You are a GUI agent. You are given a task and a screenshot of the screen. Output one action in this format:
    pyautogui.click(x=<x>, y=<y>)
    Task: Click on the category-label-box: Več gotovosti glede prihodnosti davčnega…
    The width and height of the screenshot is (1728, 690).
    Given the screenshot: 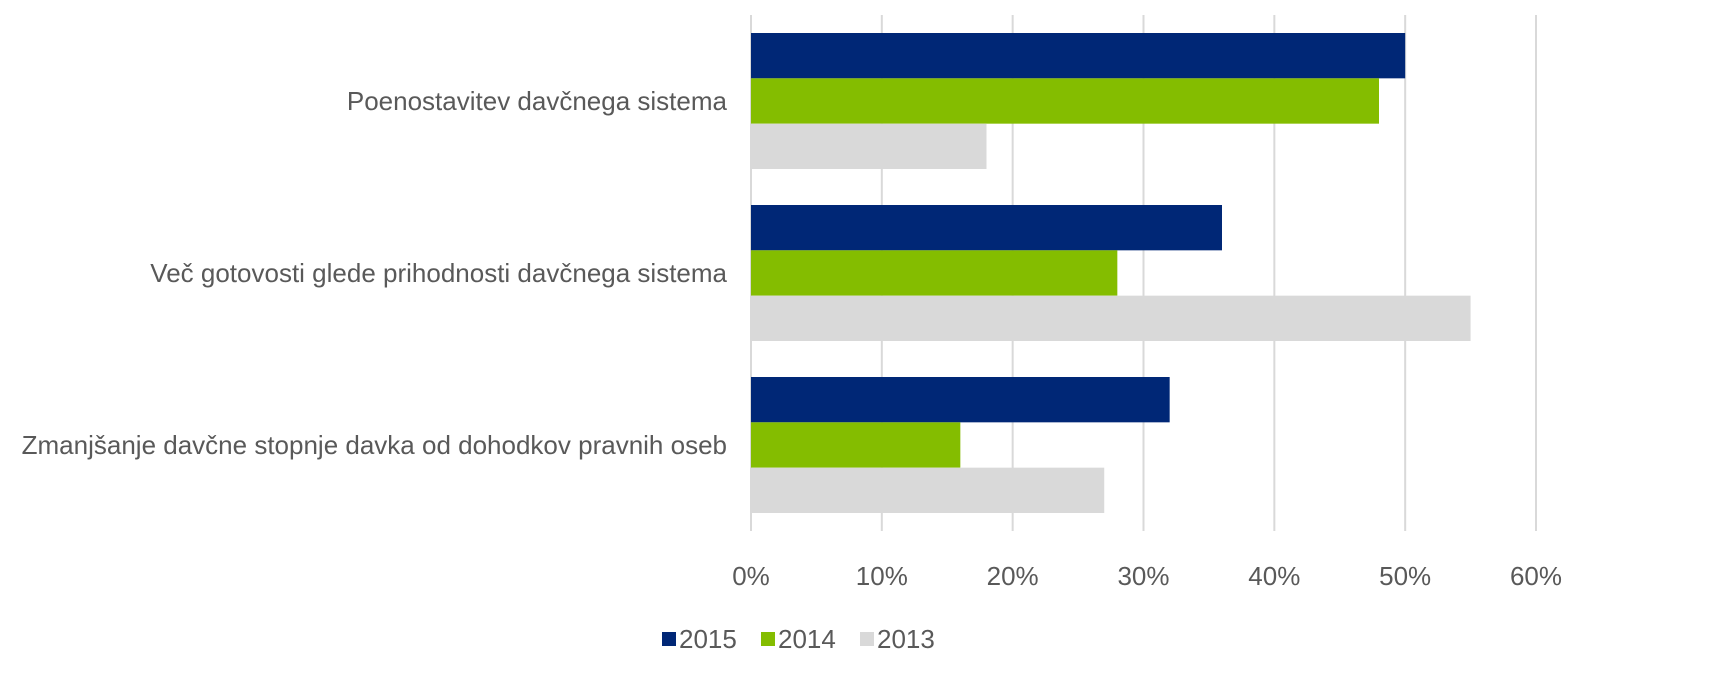 What is the action you would take?
    pyautogui.click(x=363, y=273)
    